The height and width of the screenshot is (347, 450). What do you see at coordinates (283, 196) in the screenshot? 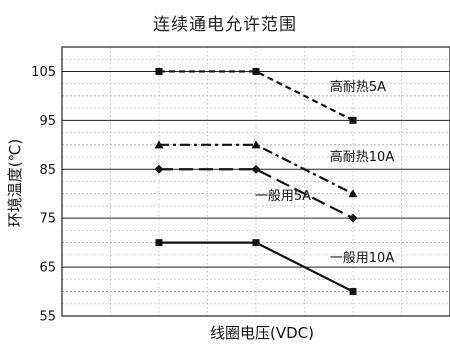
I see `series-label: 一般用5A` at bounding box center [283, 196].